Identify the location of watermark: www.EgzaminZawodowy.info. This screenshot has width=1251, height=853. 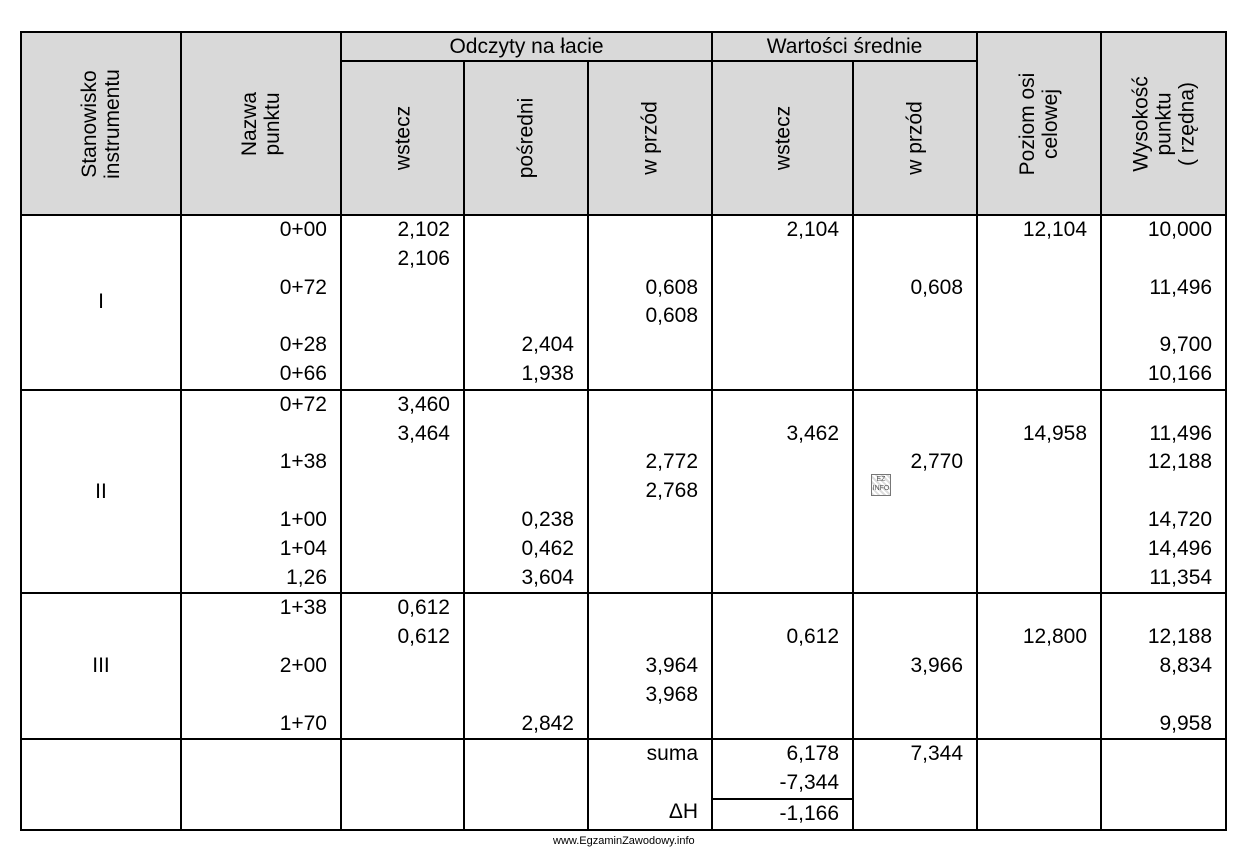
(624, 841).